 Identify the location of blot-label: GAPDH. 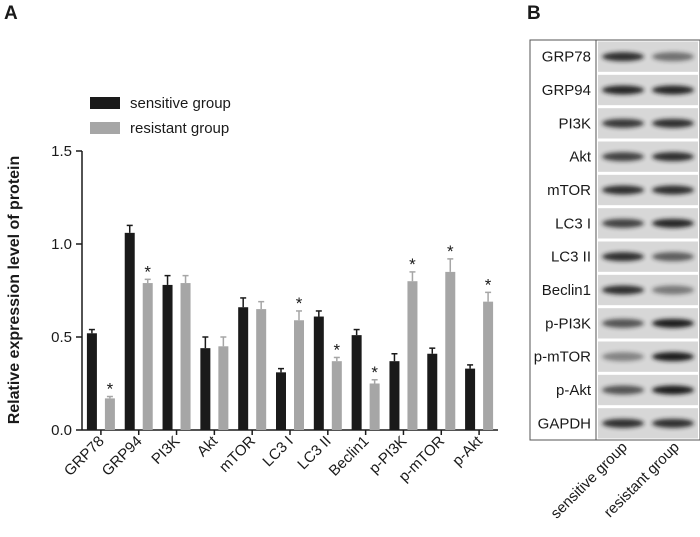
(564, 423).